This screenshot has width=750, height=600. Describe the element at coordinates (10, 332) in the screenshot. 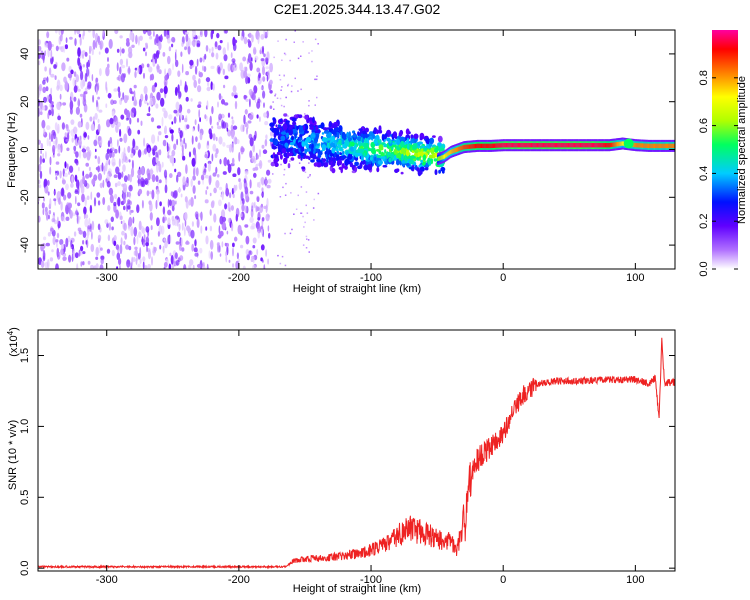

I see `snr-y-scale-exponent: 4` at that location.